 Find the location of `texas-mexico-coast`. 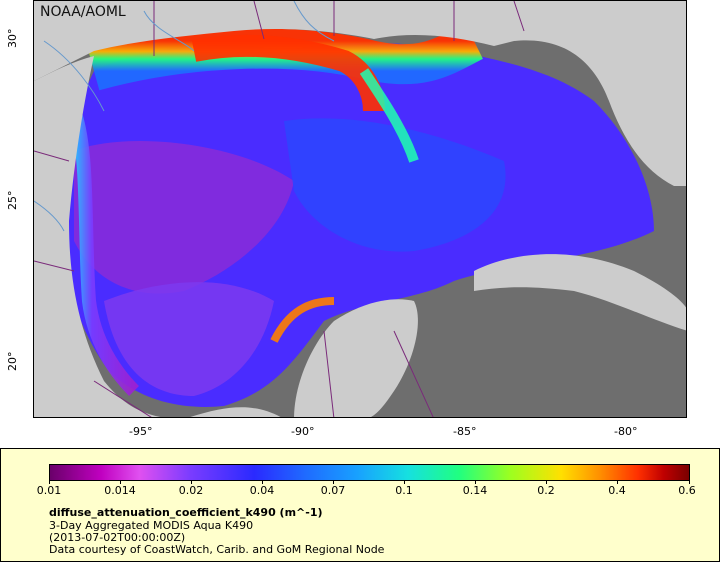

texas-mexico-coast is located at coordinates (97, 236).